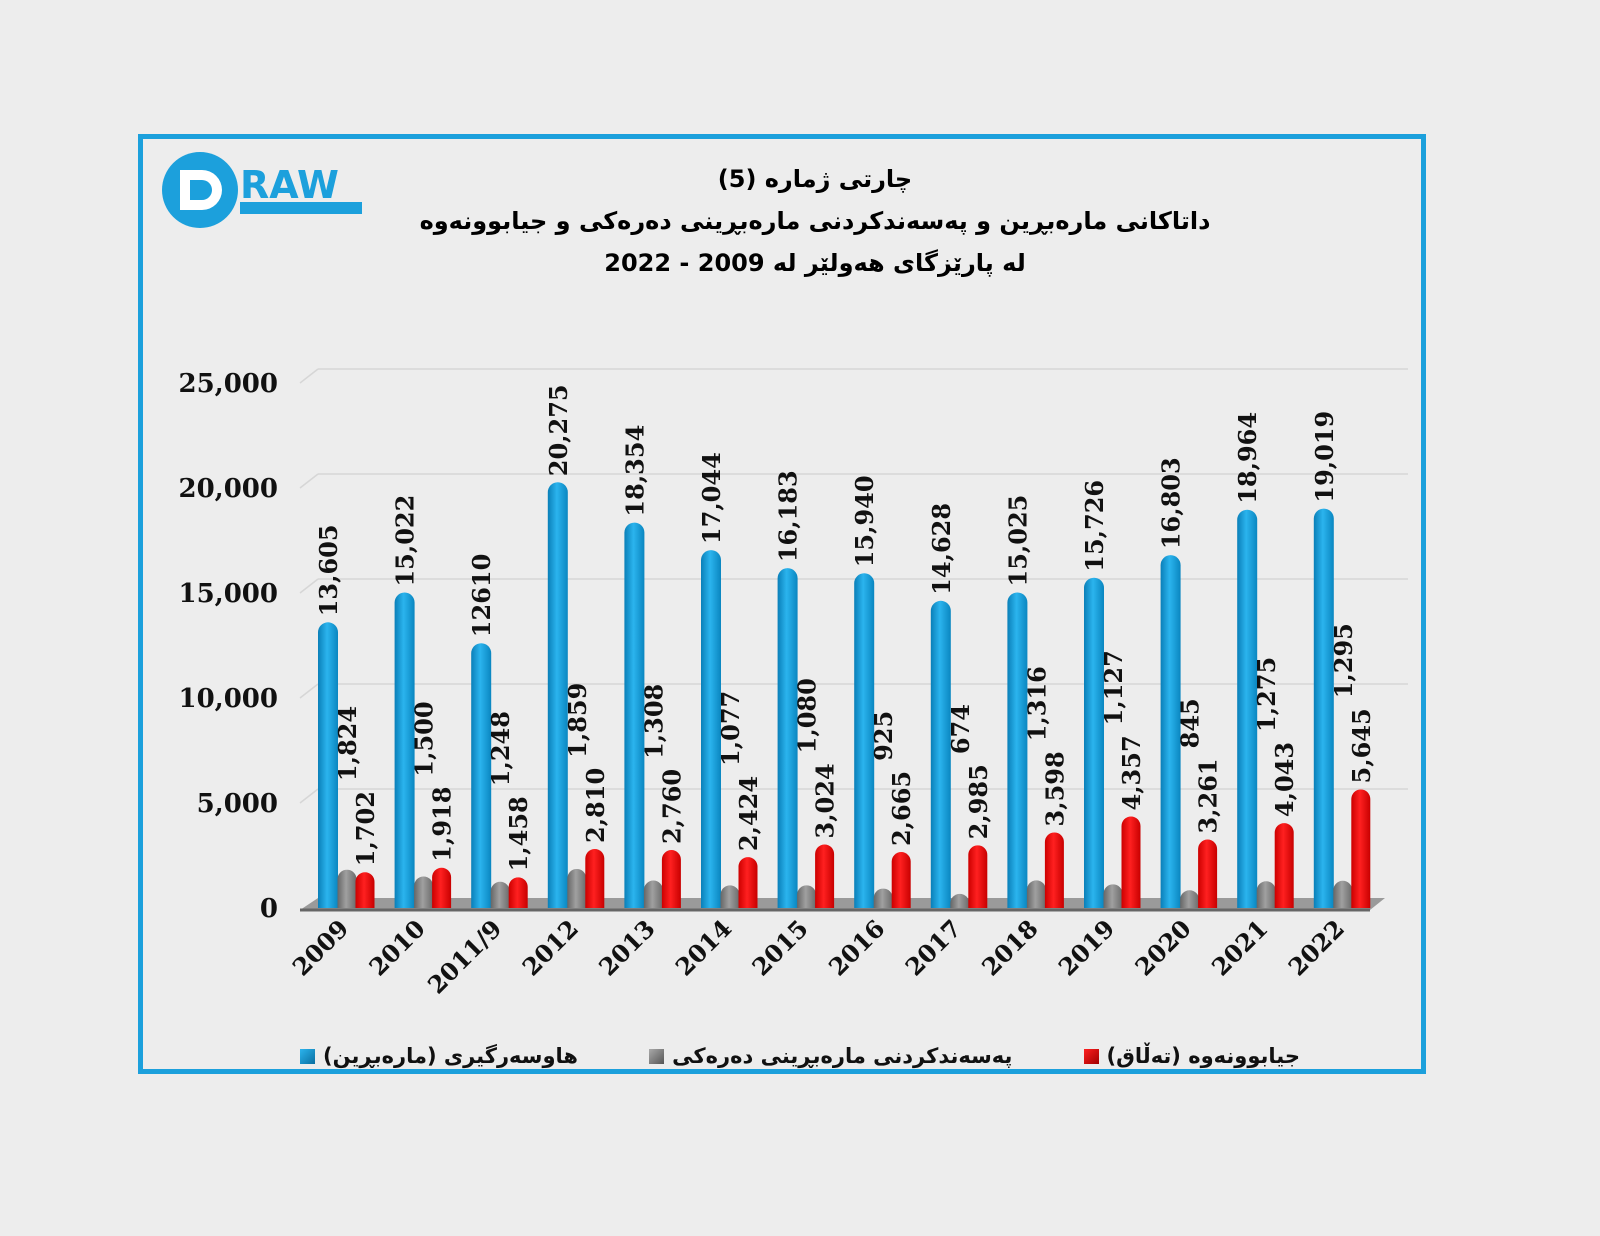  I want to click on x-tick-label: 2019, so click(1087, 948).